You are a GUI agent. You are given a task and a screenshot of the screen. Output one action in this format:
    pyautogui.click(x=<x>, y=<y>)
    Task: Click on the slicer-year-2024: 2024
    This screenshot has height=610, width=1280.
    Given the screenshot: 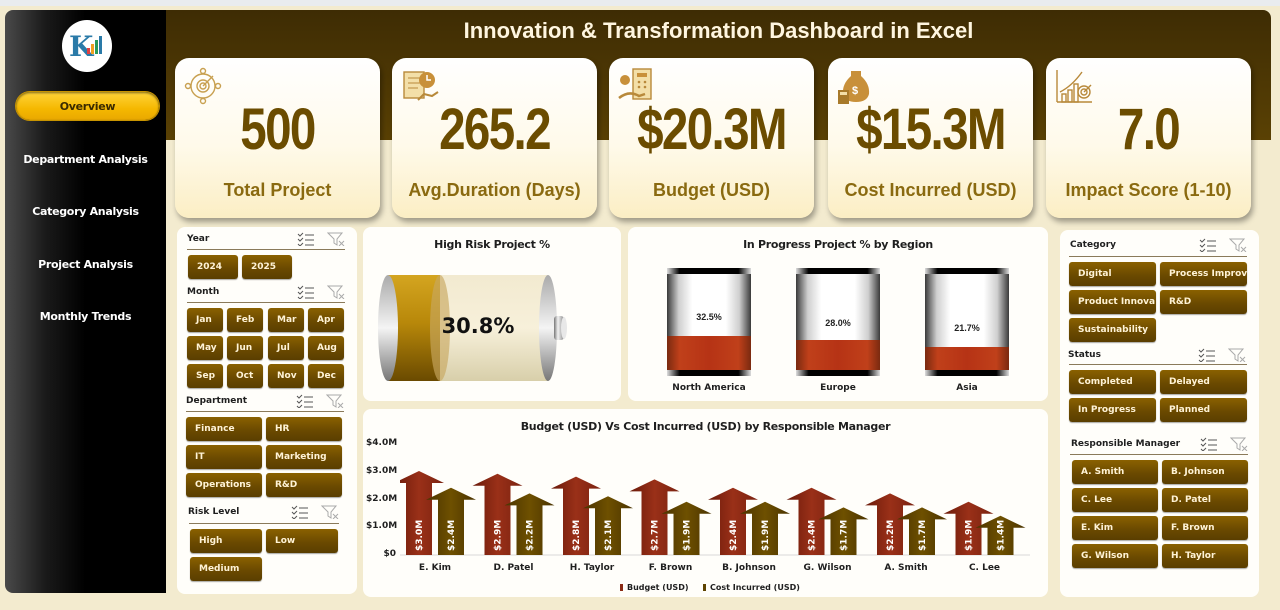 What is the action you would take?
    pyautogui.click(x=213, y=267)
    